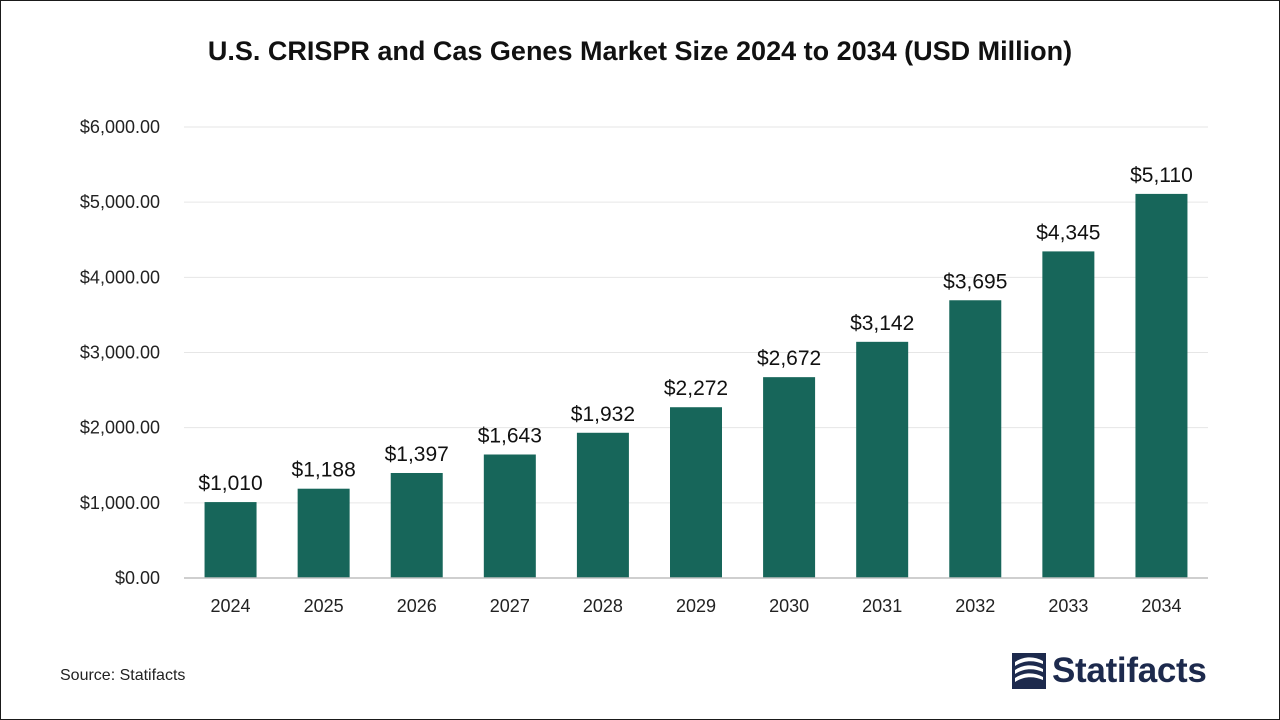  What do you see at coordinates (120, 353) in the screenshot?
I see `y-tick-label: $3,000.00` at bounding box center [120, 353].